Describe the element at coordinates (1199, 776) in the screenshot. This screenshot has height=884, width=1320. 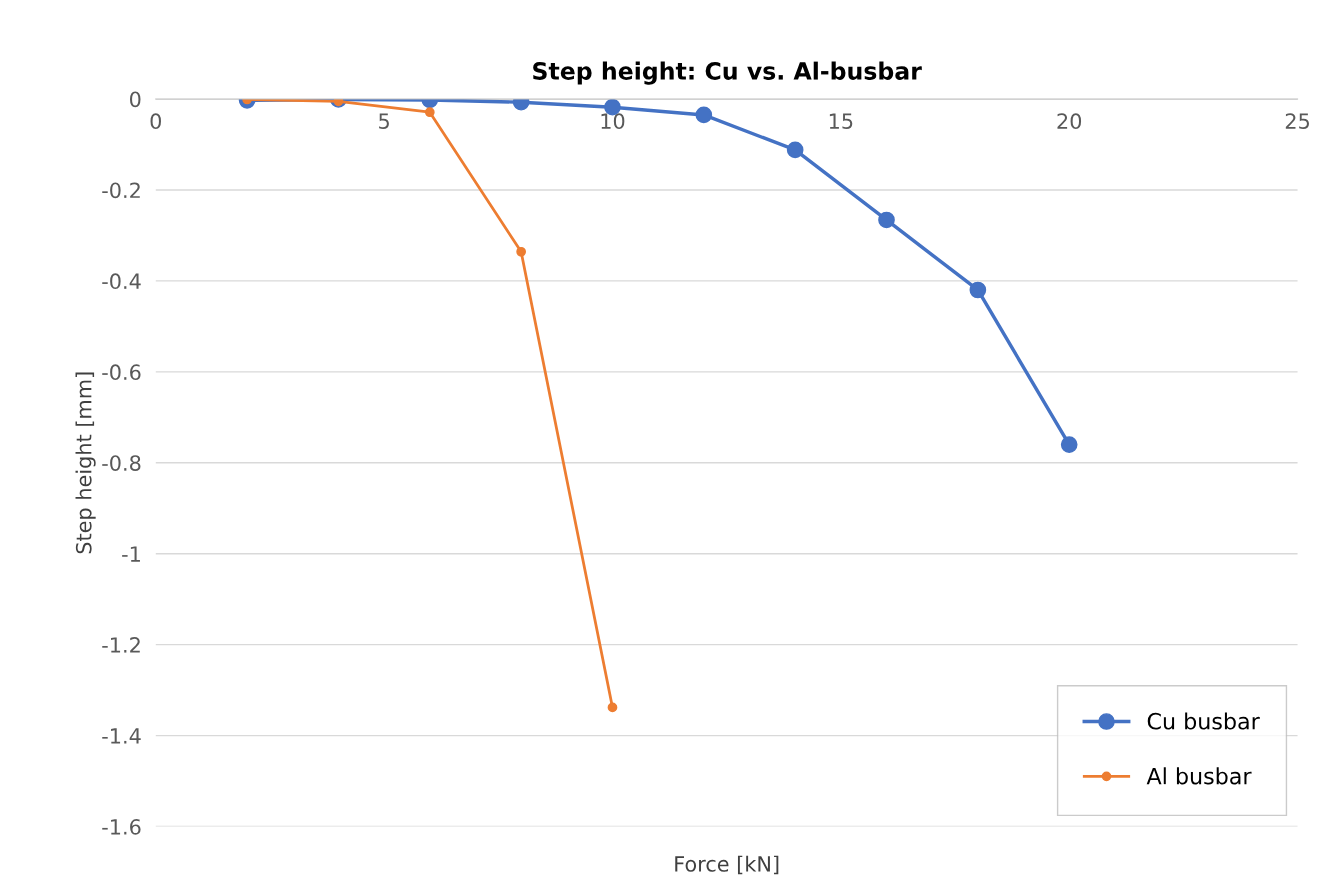
I see `legend-label: Al busbar` at that location.